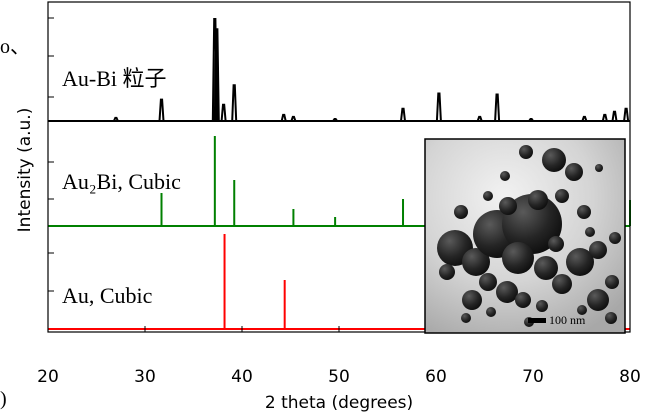 This screenshot has width=651, height=415. Describe the element at coordinates (145, 377) in the screenshot. I see `x-tick-label: 30` at that location.